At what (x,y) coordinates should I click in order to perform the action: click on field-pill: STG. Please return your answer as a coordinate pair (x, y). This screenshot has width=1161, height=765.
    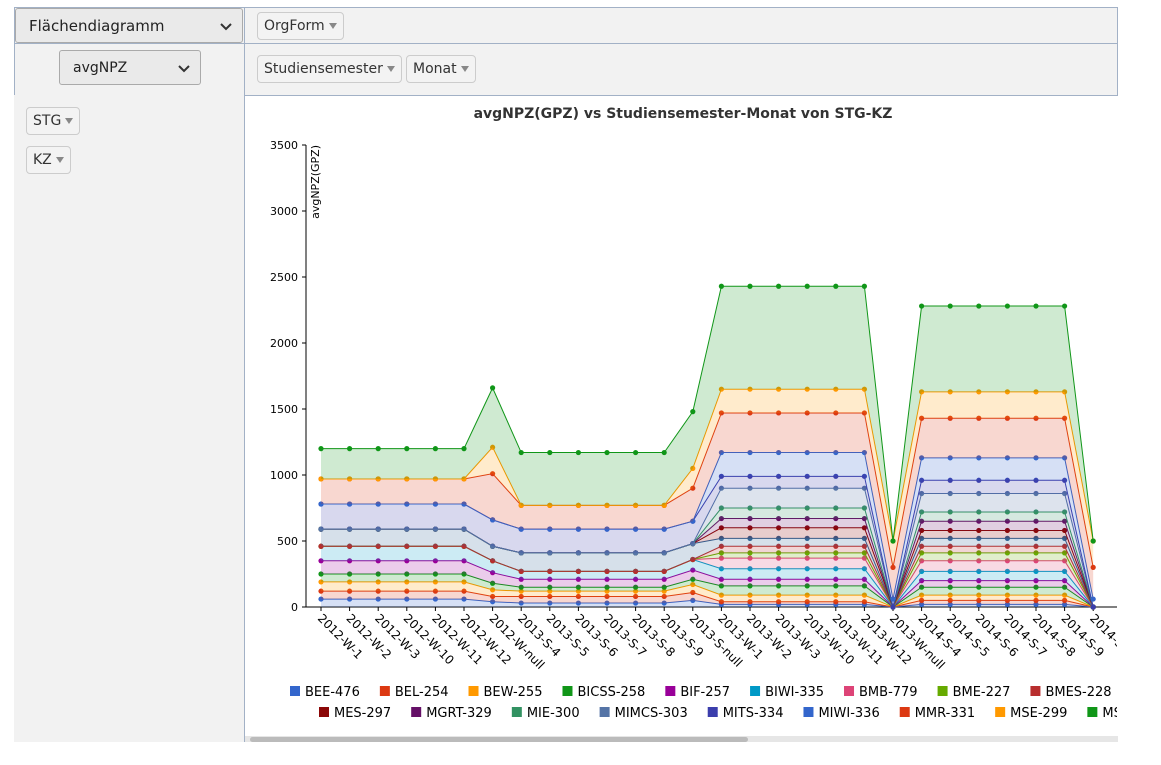
    Looking at the image, I should click on (53, 121).